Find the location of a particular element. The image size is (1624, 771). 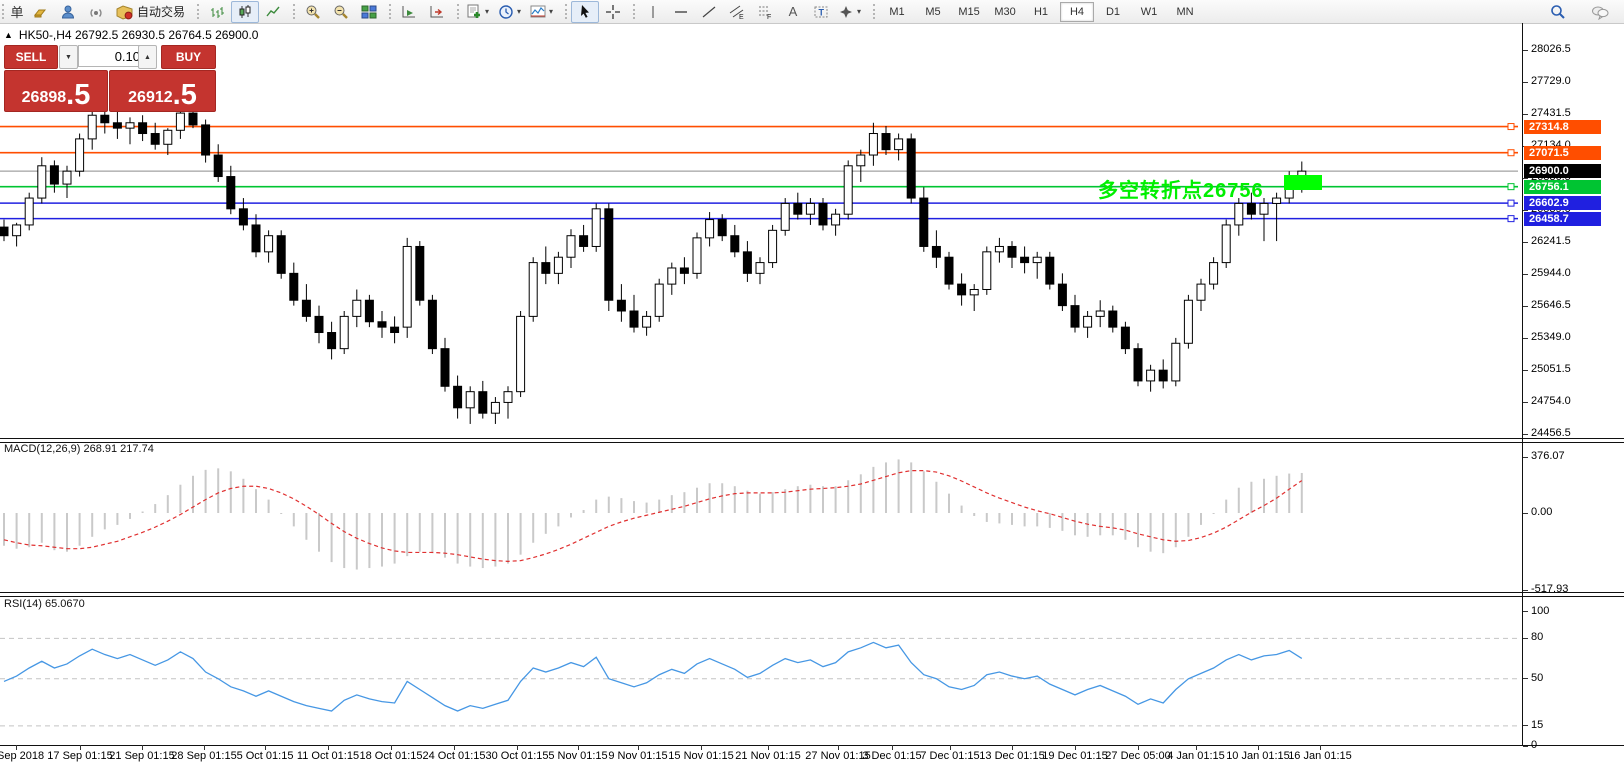

autotrading-button: 自动交易 is located at coordinates (150, 12).